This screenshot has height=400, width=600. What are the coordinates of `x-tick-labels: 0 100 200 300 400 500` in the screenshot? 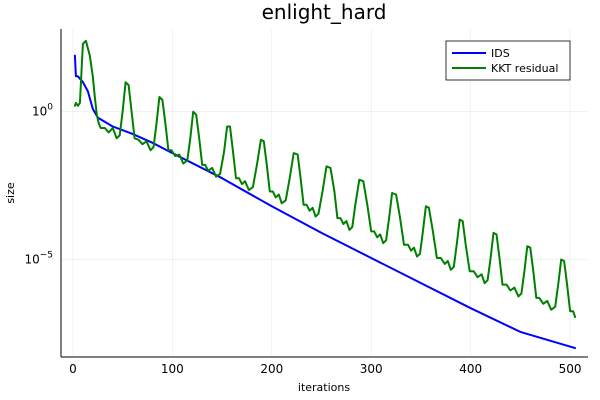 It's located at (325, 369).